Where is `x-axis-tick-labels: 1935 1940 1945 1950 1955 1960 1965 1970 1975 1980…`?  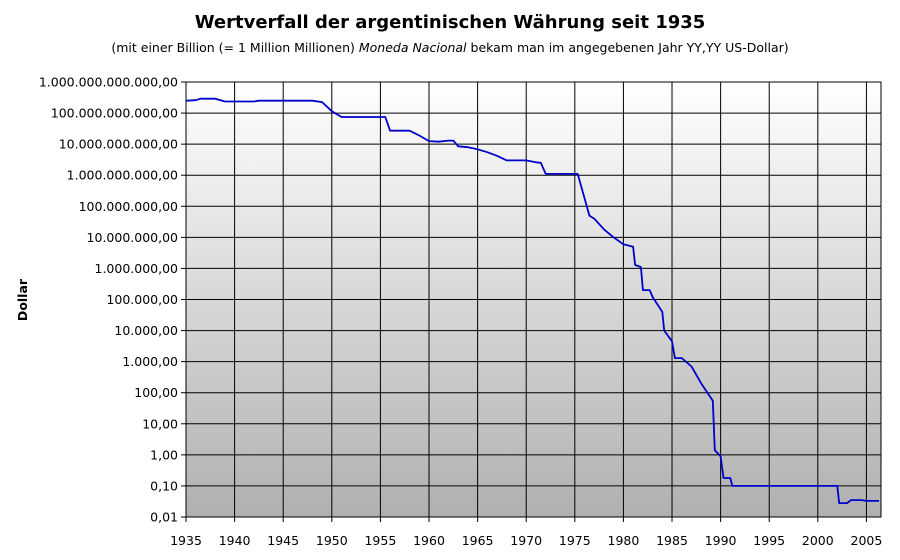
x-axis-tick-labels: 1935 1940 1945 1950 1955 1960 1965 1970 1975 1980… is located at coordinates (526, 540).